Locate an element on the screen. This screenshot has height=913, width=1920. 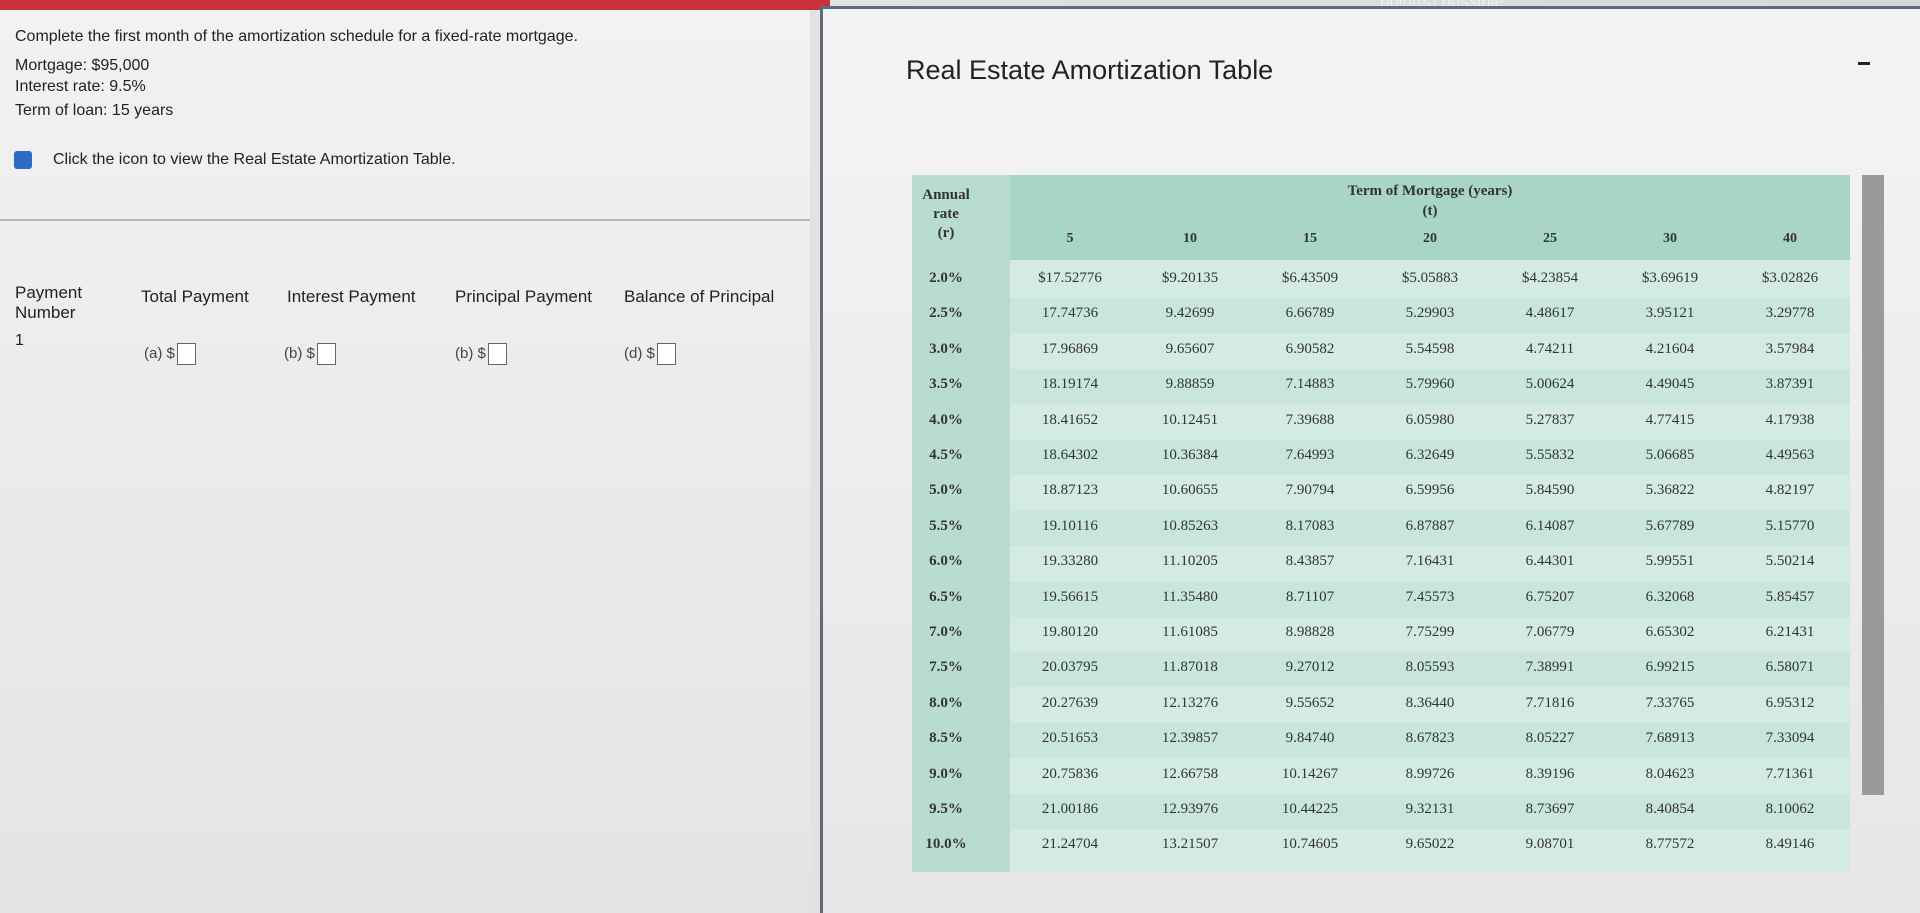
factor-value: 9.42699 is located at coordinates (1190, 313).